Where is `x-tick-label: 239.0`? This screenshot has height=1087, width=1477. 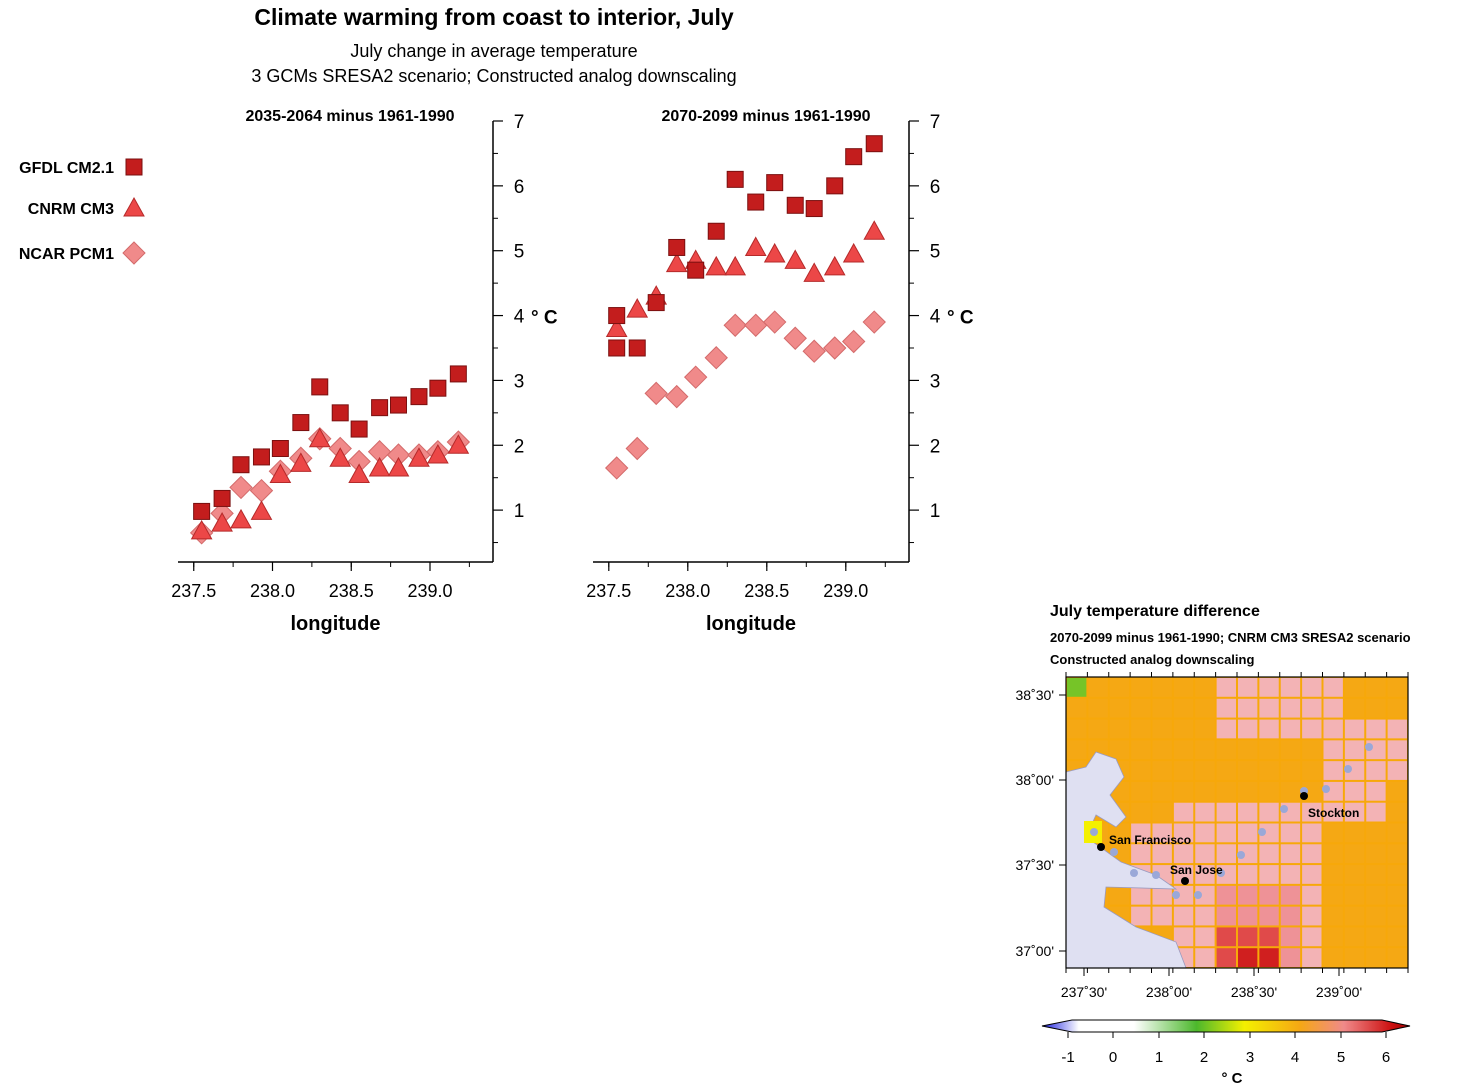
x-tick-label: 239.0 is located at coordinates (845, 591).